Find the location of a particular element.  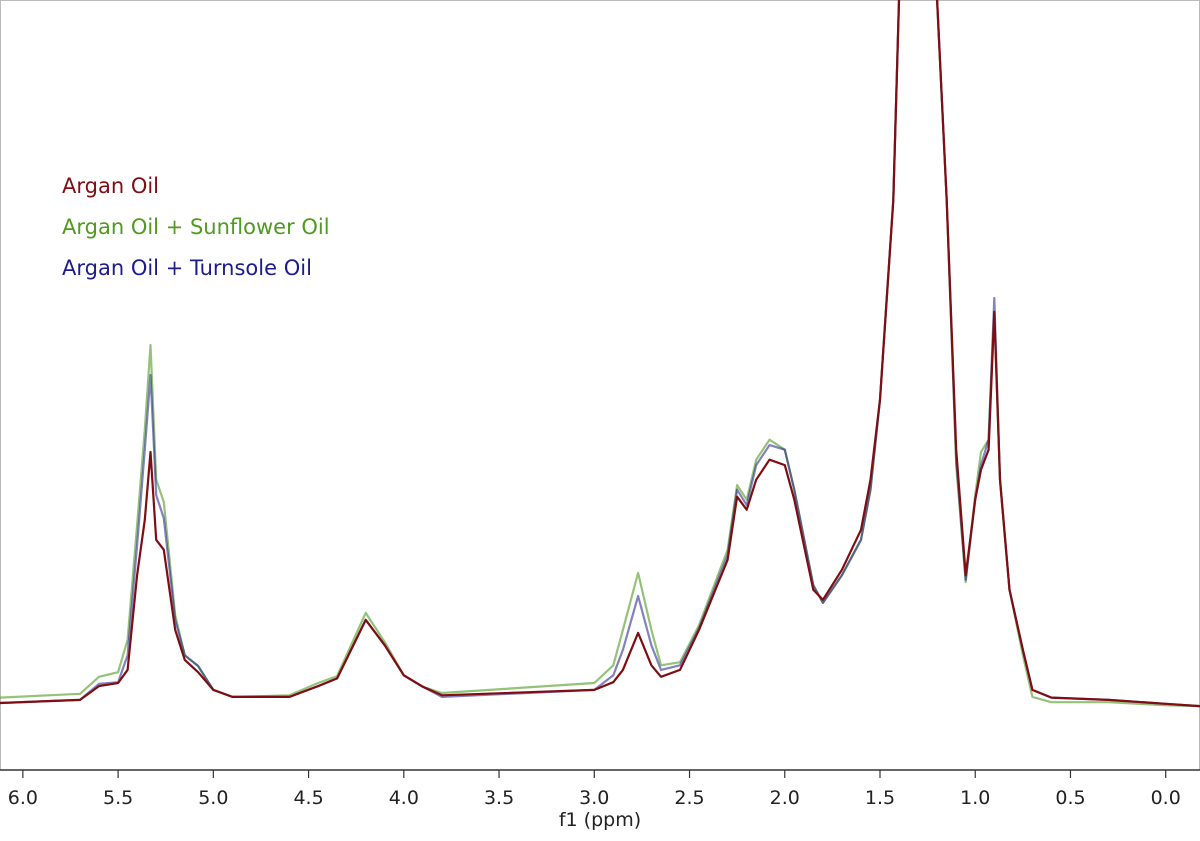

x-tick-label: 4.5 is located at coordinates (308, 798).